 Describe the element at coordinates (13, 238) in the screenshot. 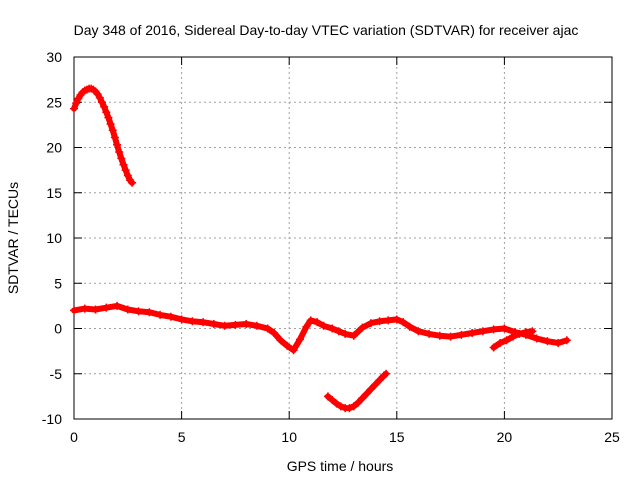

I see `y-axis-label: SDTVAR / TECUs` at that location.